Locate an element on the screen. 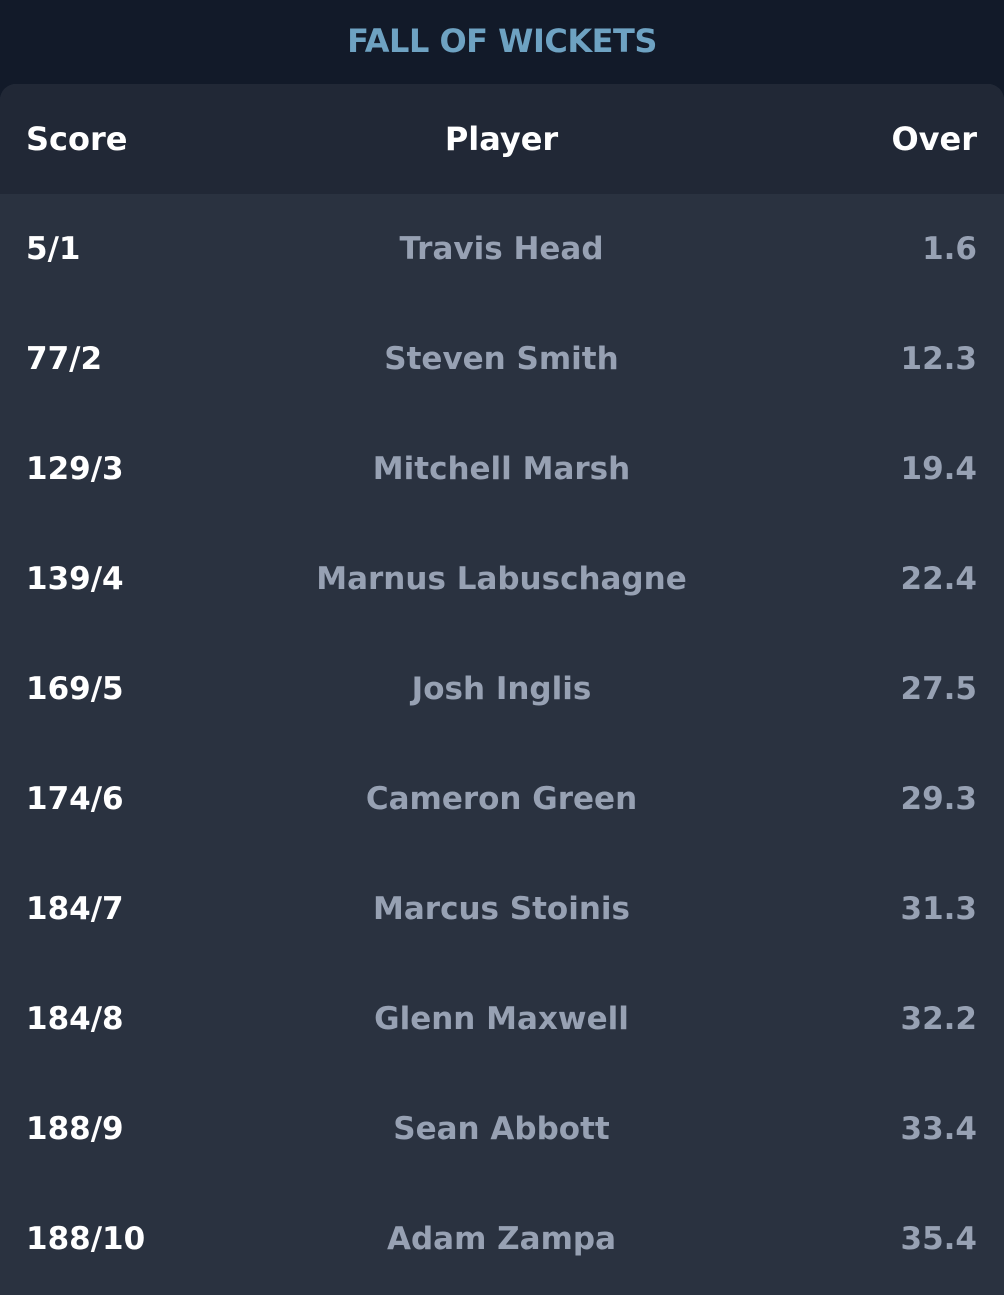 This screenshot has width=1004, height=1295. over-cell: 31.3 is located at coordinates (939, 909).